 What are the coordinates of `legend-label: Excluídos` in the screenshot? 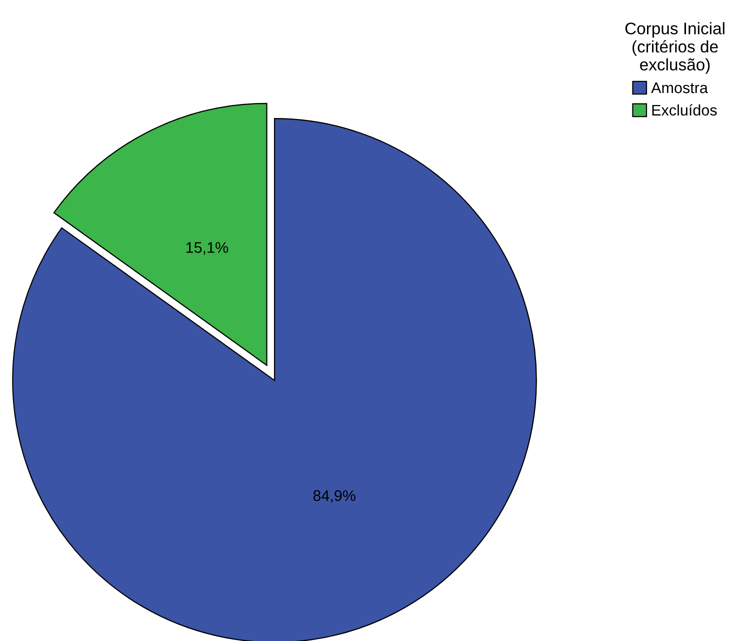 It's located at (684, 110).